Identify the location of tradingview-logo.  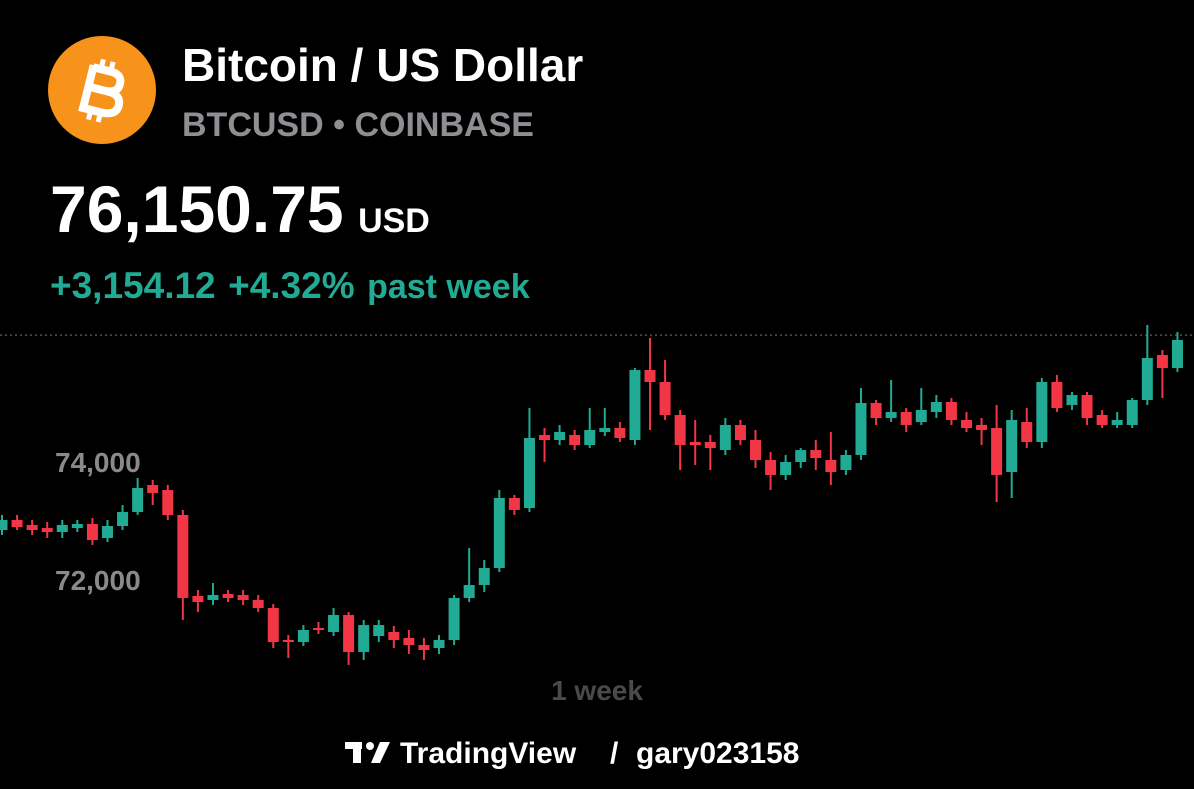
(367, 752).